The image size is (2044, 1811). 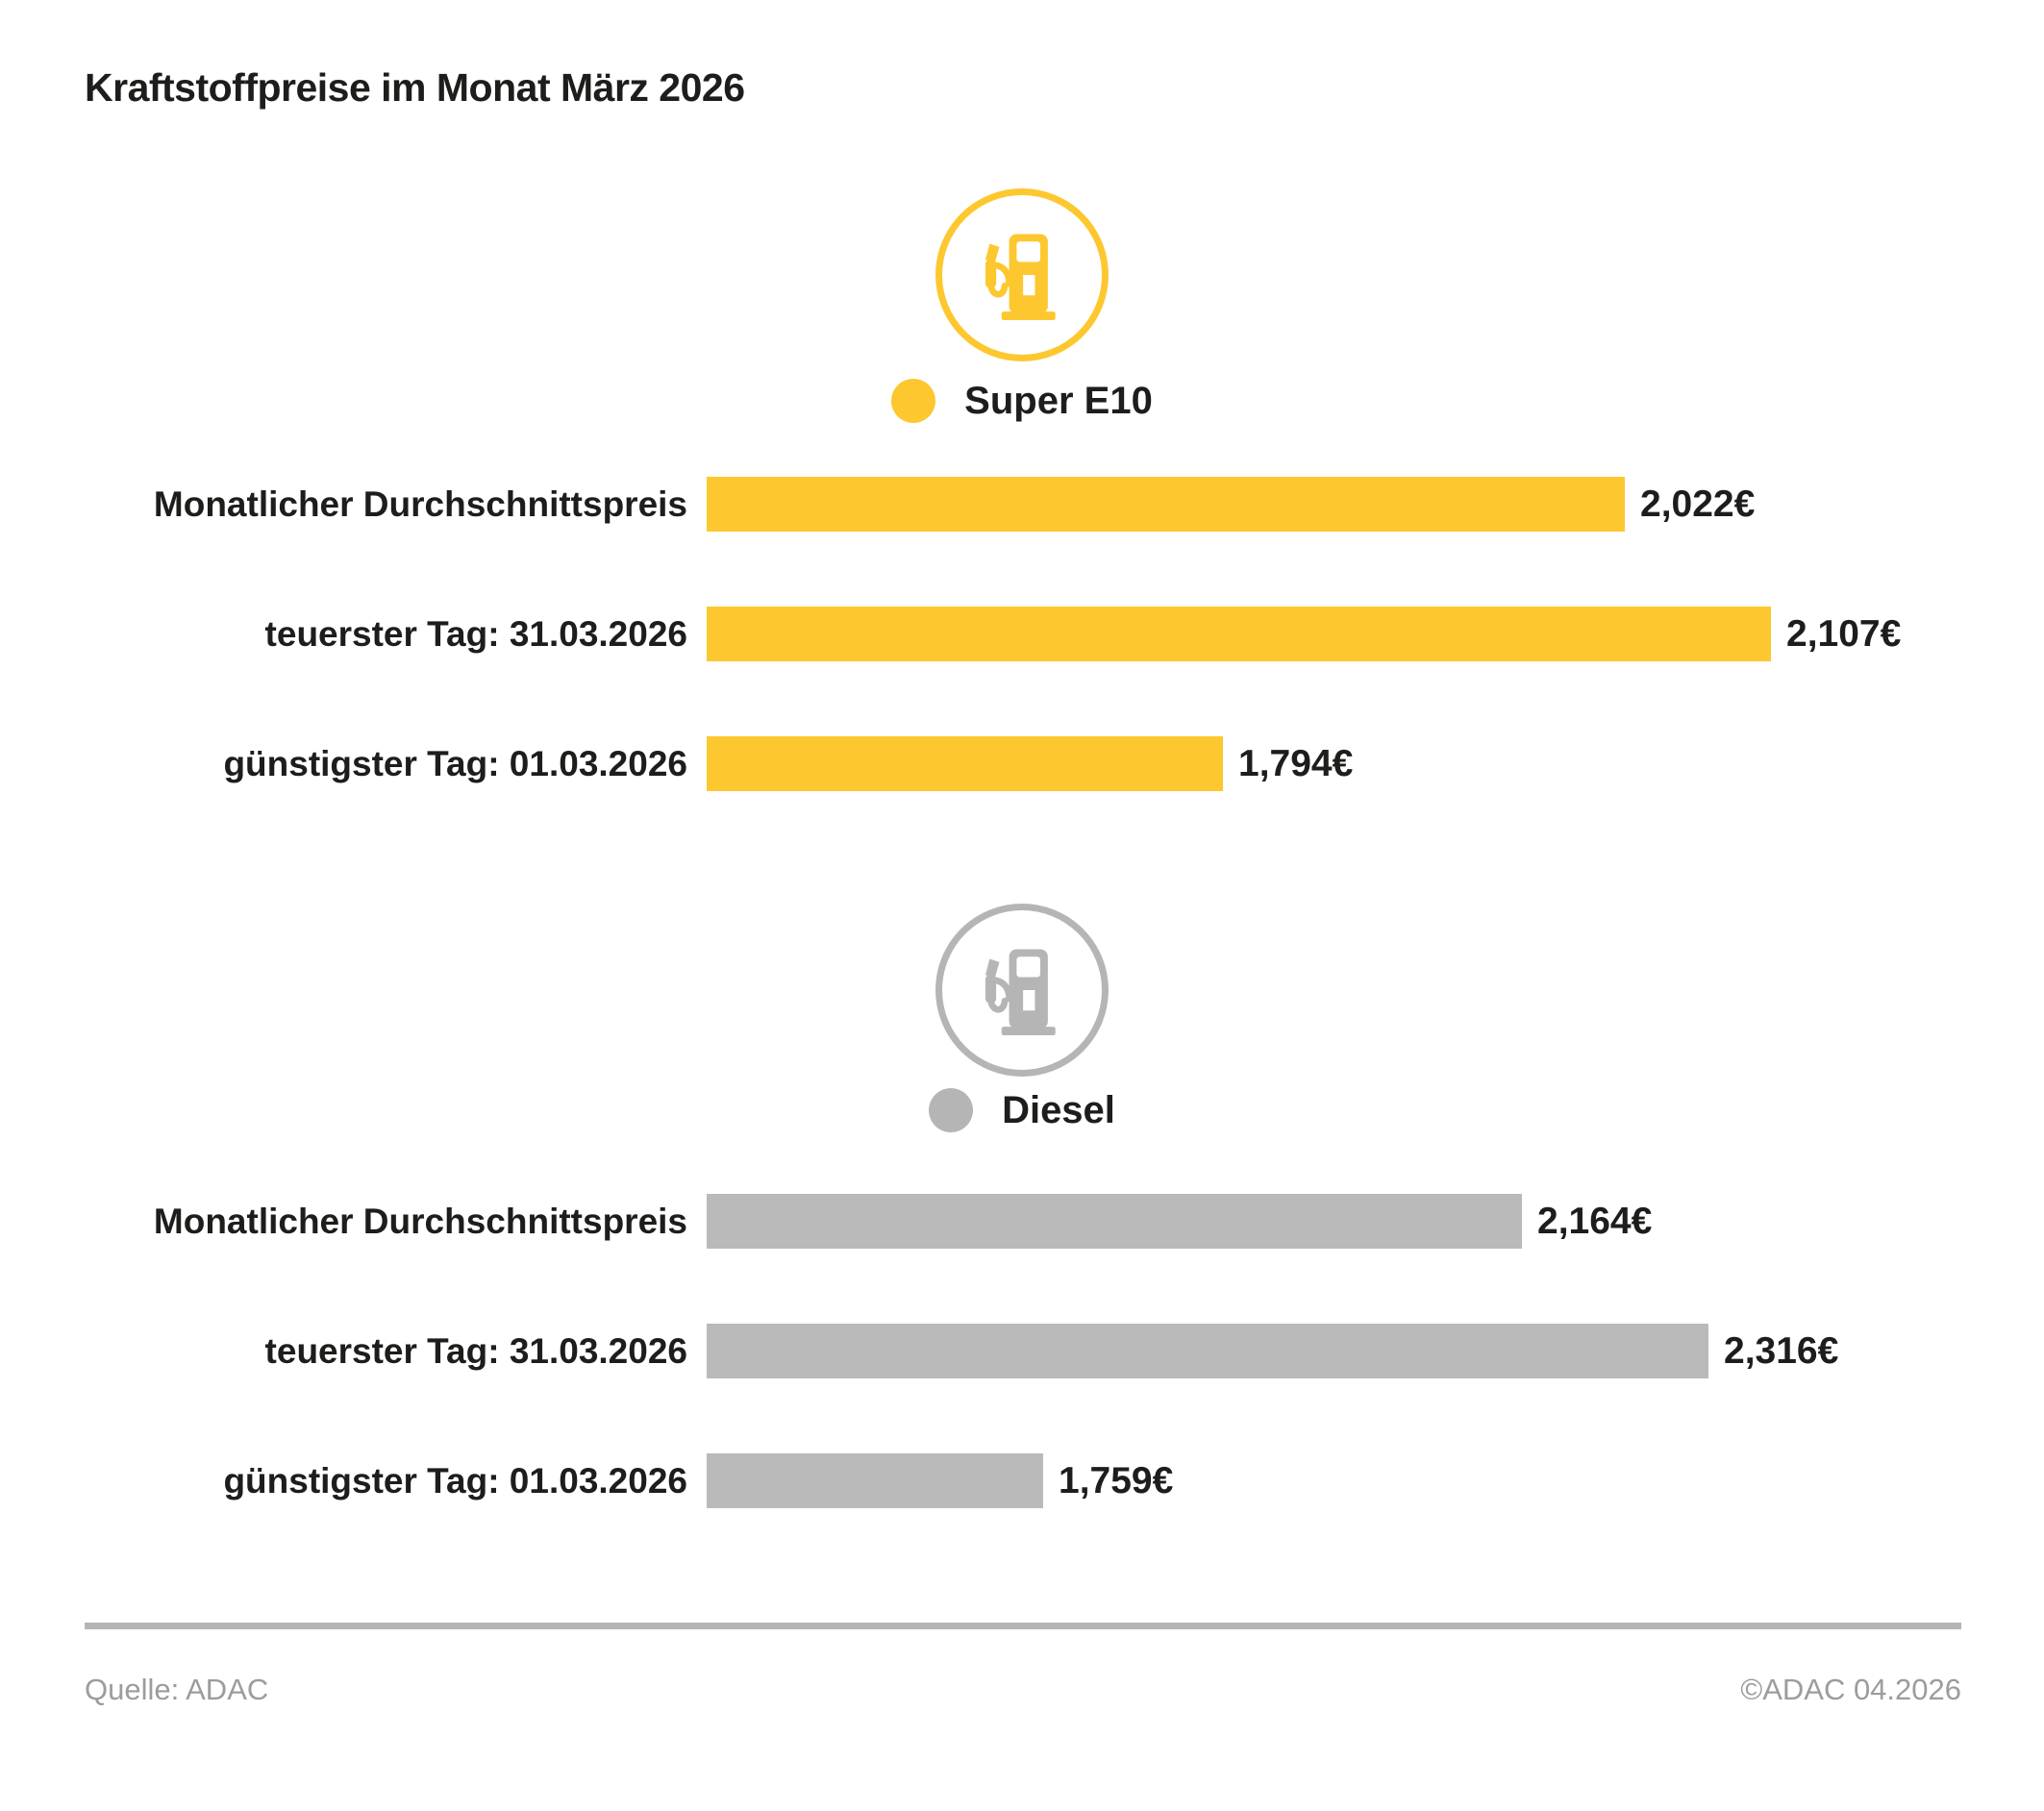 What do you see at coordinates (965, 763) in the screenshot?
I see `bar-super-min` at bounding box center [965, 763].